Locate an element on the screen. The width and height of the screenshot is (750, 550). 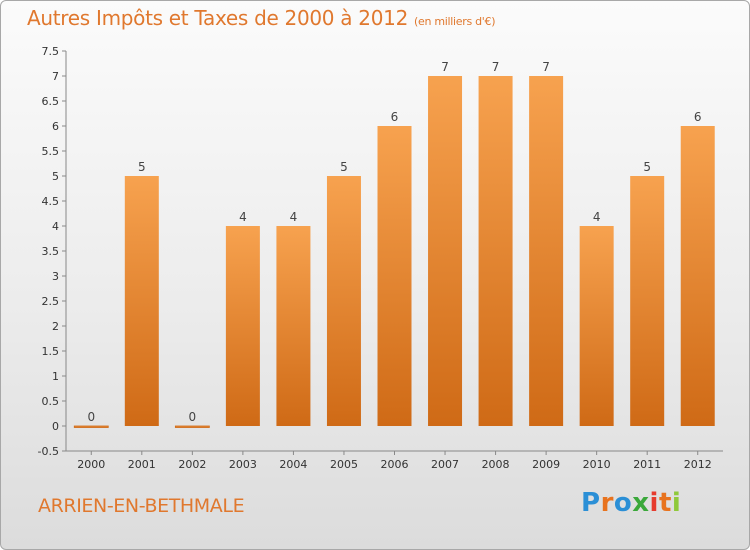
bar-2004 is located at coordinates (293, 326).